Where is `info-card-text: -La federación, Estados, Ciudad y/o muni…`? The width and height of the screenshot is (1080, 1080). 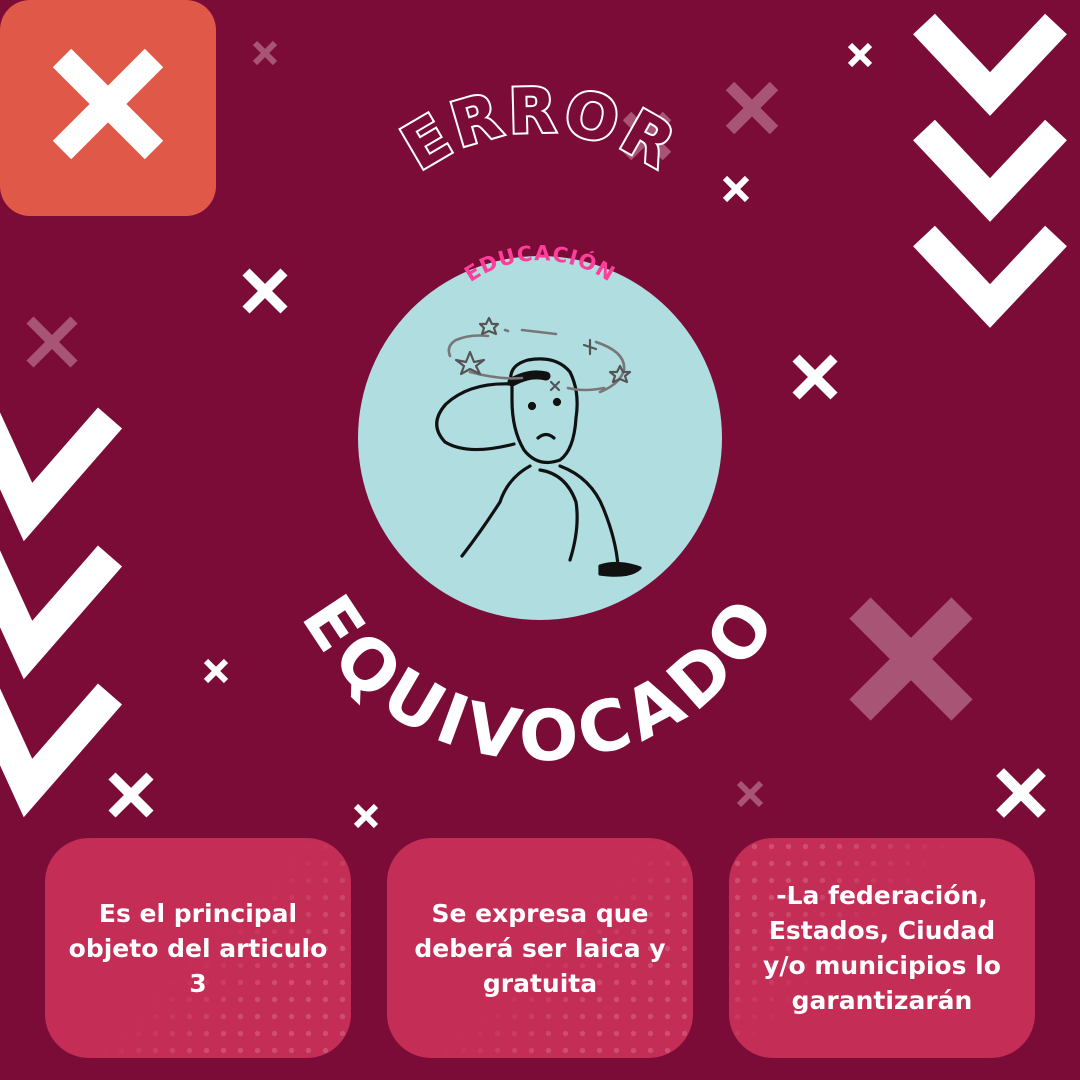 info-card-text: -La federación, Estados, Ciudad y/o muni… is located at coordinates (882, 948).